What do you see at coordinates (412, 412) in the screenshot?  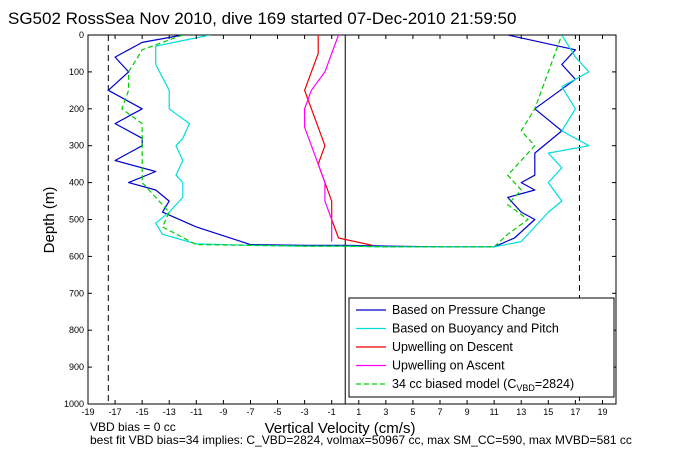 I see `x-tick-label: 5` at bounding box center [412, 412].